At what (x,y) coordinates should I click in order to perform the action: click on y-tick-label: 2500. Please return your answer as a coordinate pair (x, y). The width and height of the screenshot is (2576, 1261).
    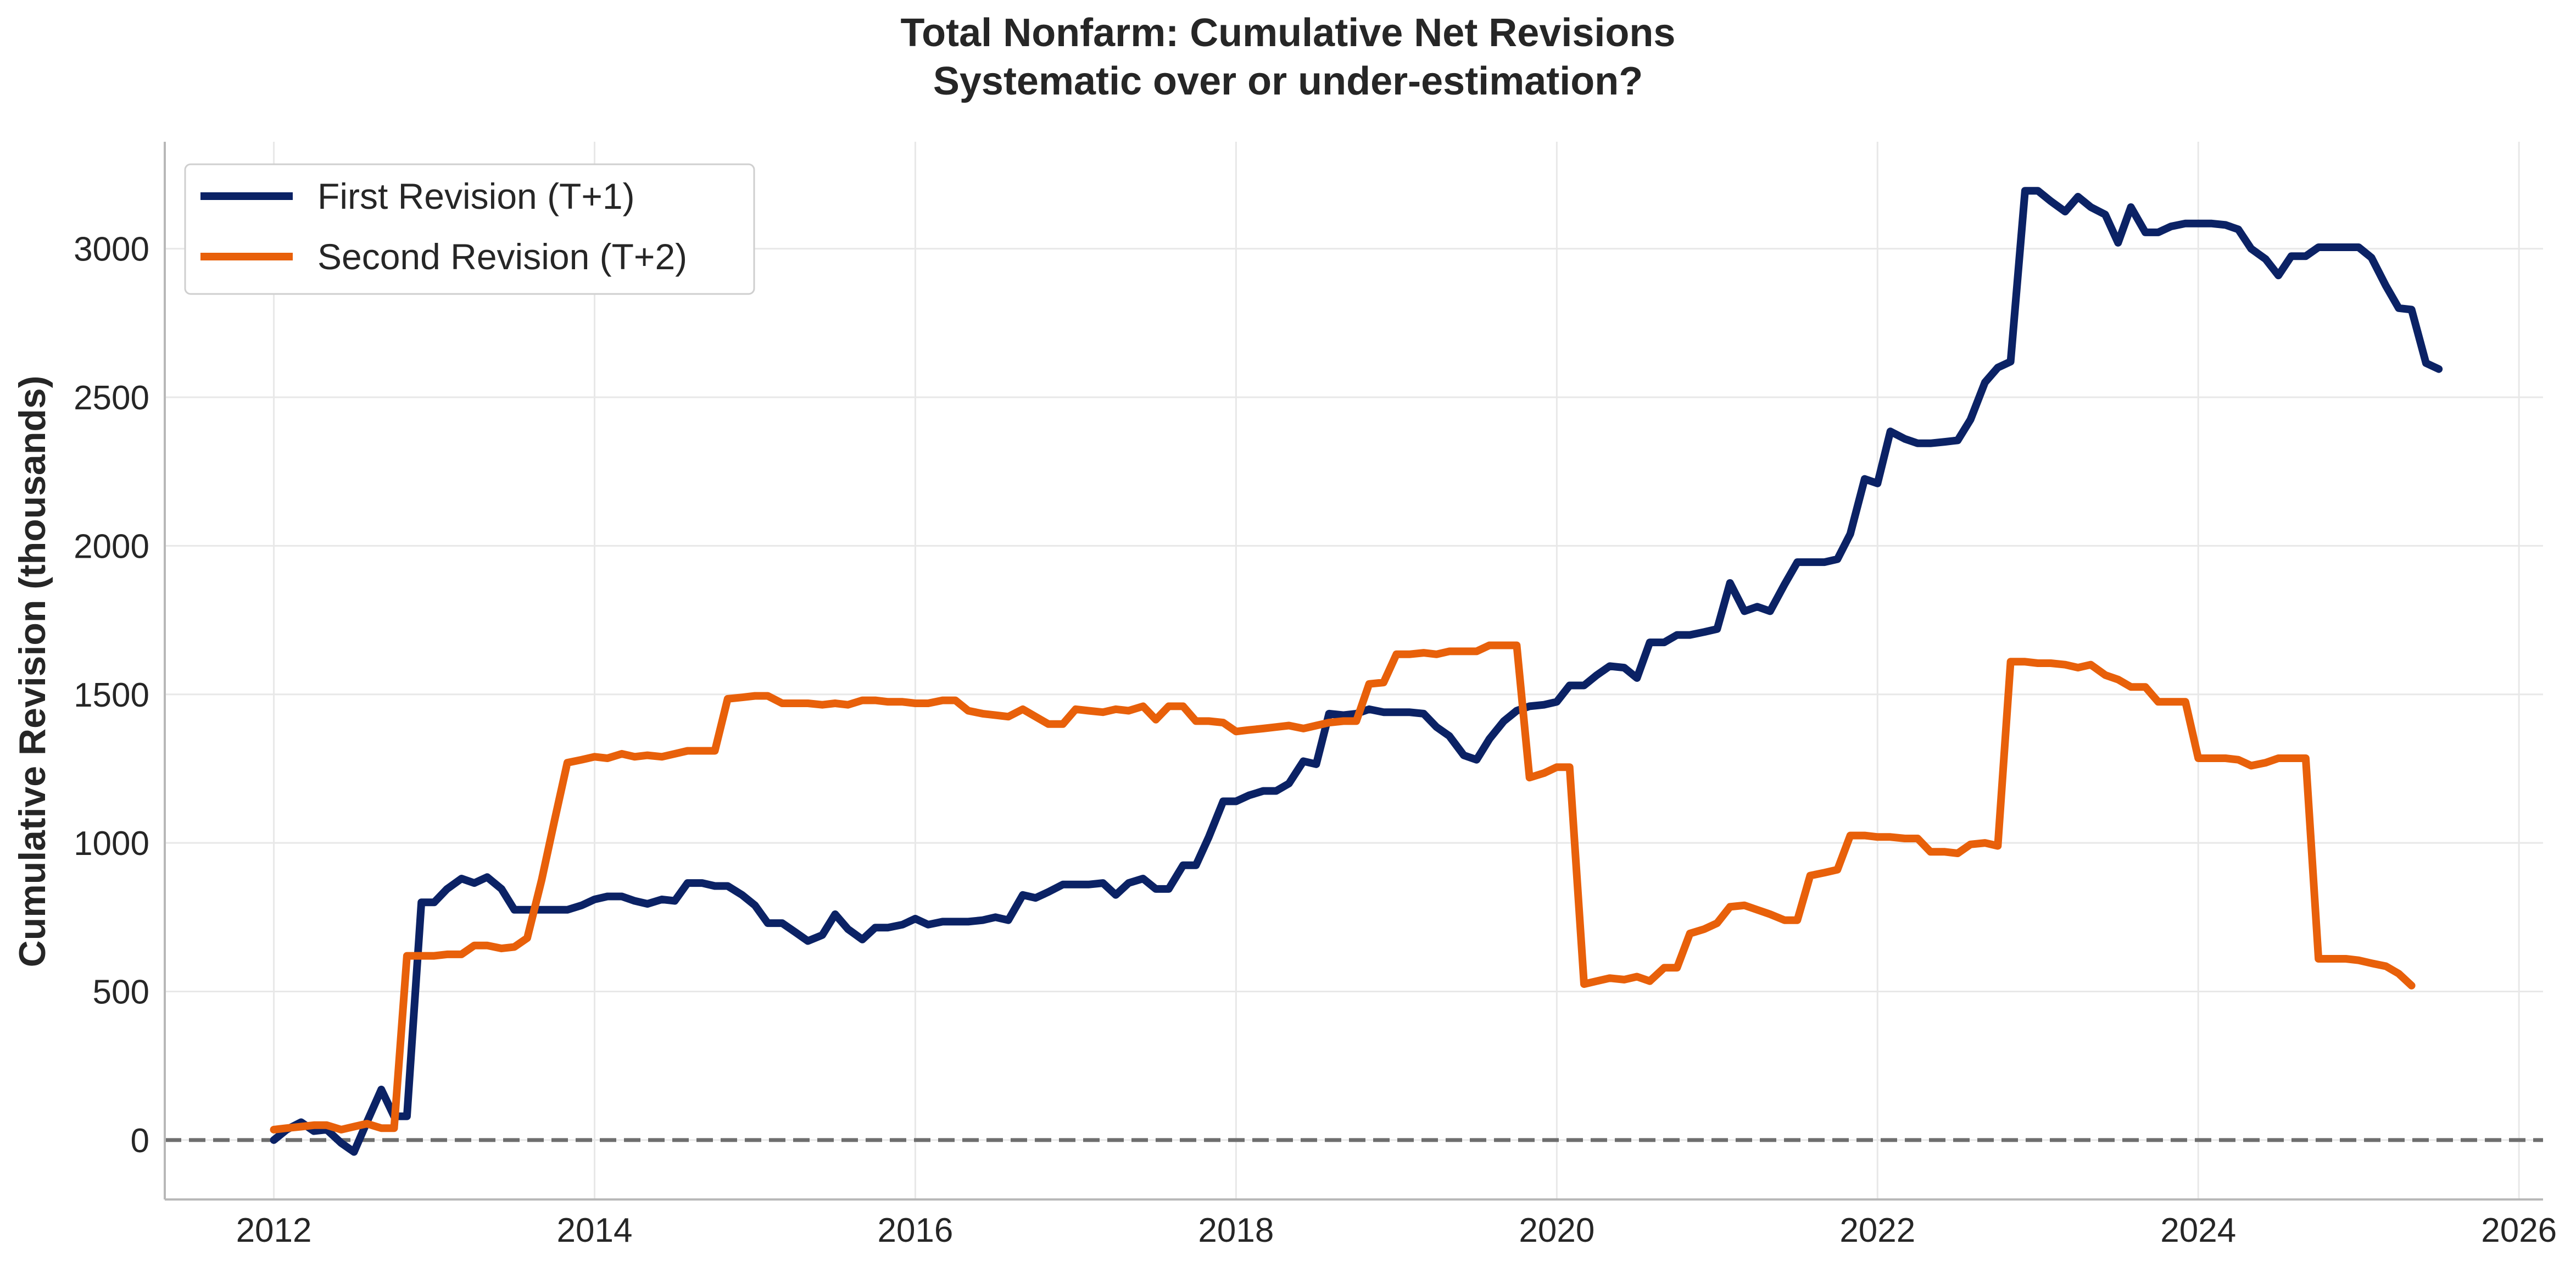
    Looking at the image, I should click on (111, 398).